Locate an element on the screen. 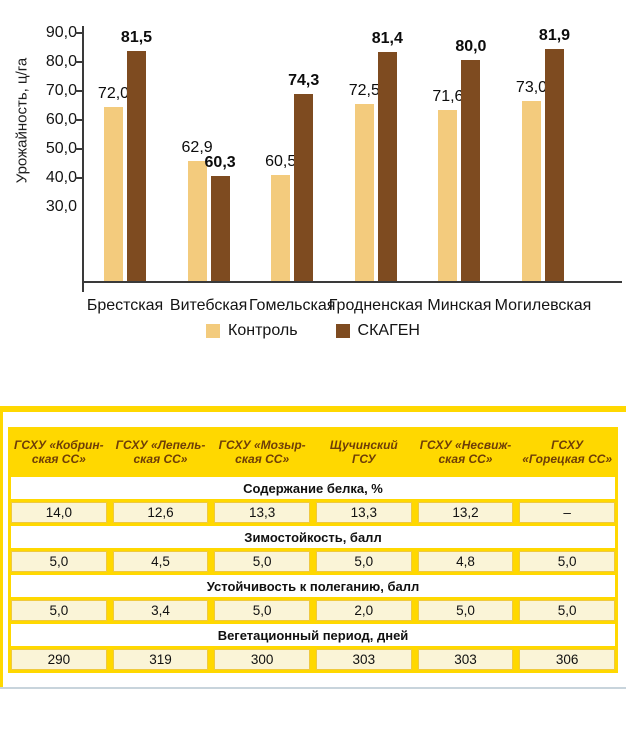 This screenshot has height=732, width=626. table-cell: 13,2 is located at coordinates (465, 512).